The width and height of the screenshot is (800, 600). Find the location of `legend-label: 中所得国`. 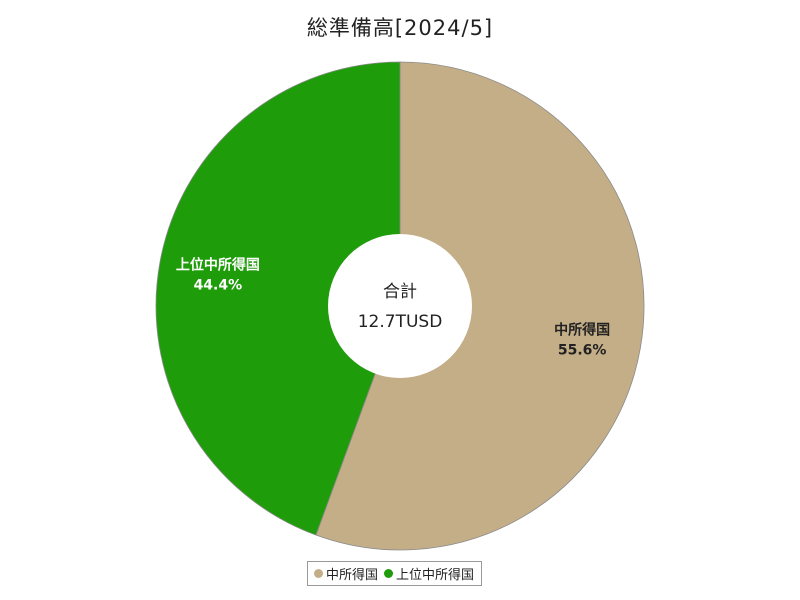

legend-label: 中所得国 is located at coordinates (352, 575).